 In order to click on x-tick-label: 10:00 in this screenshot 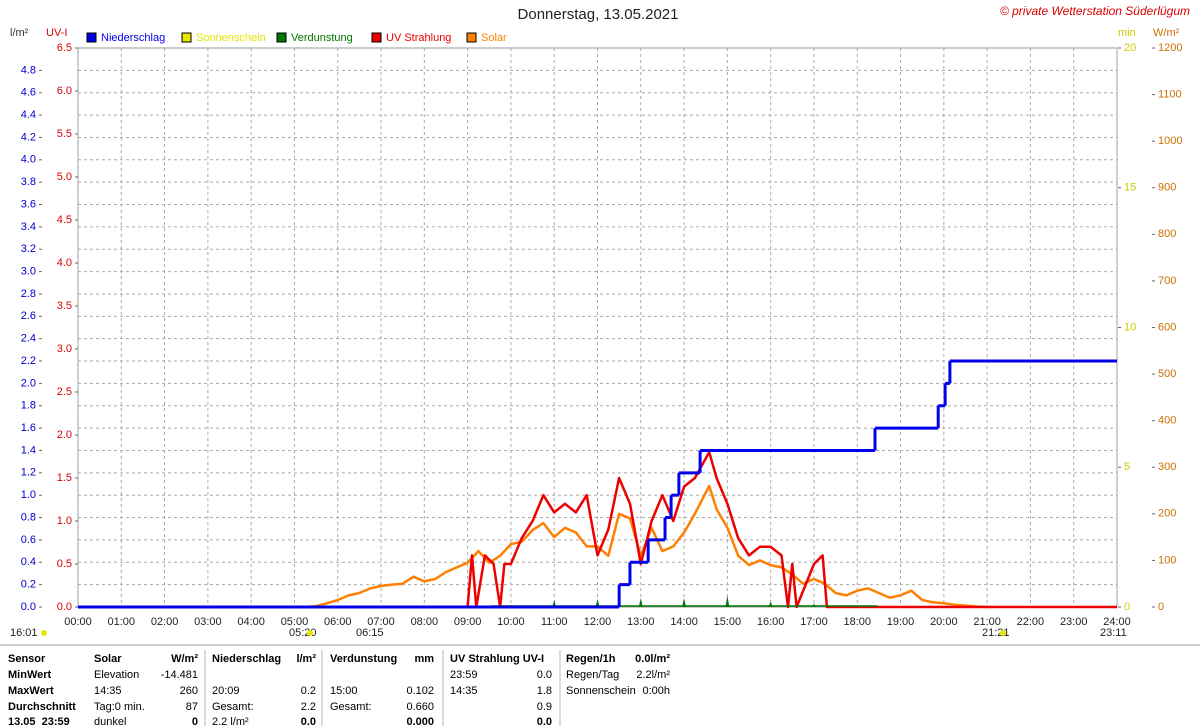, I will do `click(511, 622)`.